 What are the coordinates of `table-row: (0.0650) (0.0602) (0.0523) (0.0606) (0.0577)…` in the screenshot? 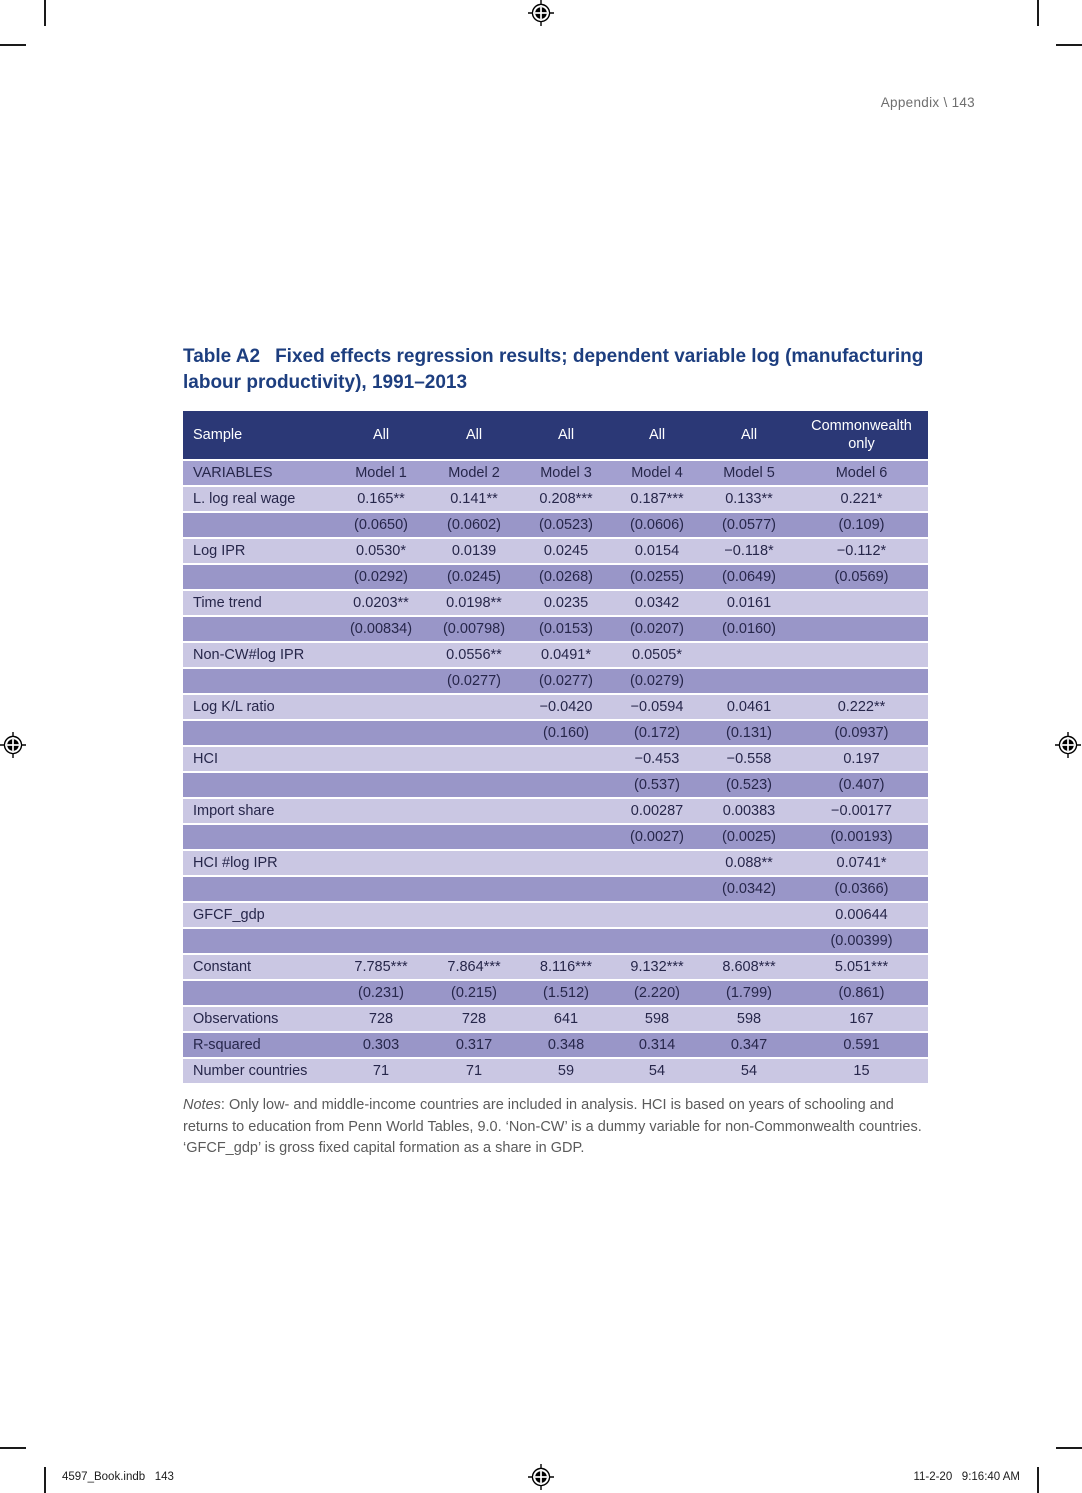 It's located at (555, 525).